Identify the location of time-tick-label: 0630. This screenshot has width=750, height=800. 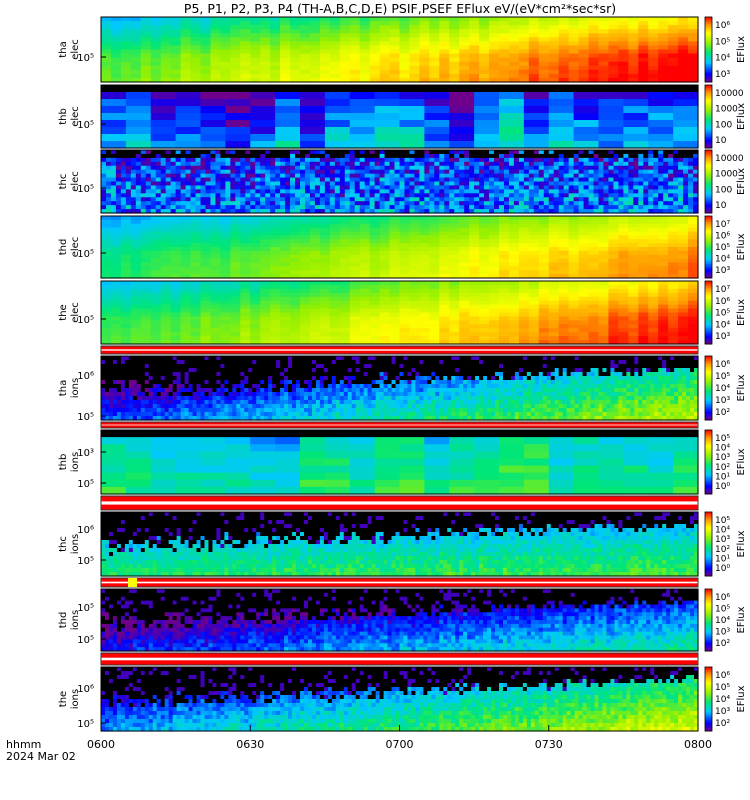
(250, 744).